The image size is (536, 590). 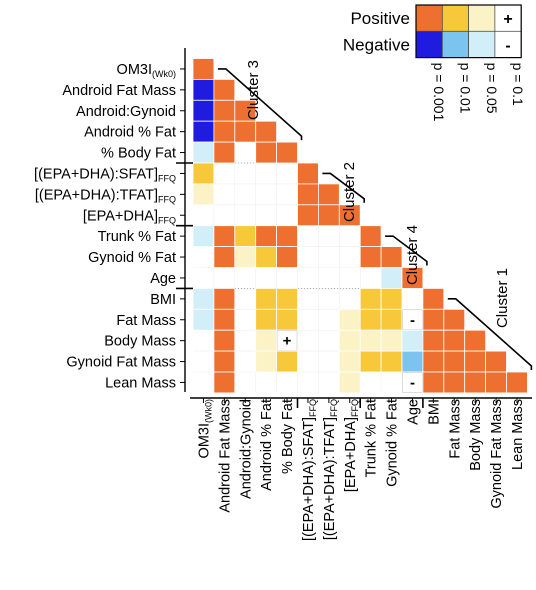 What do you see at coordinates (129, 216) in the screenshot?
I see `row-label-epa-dha: [EPA+DHA]FFQ` at bounding box center [129, 216].